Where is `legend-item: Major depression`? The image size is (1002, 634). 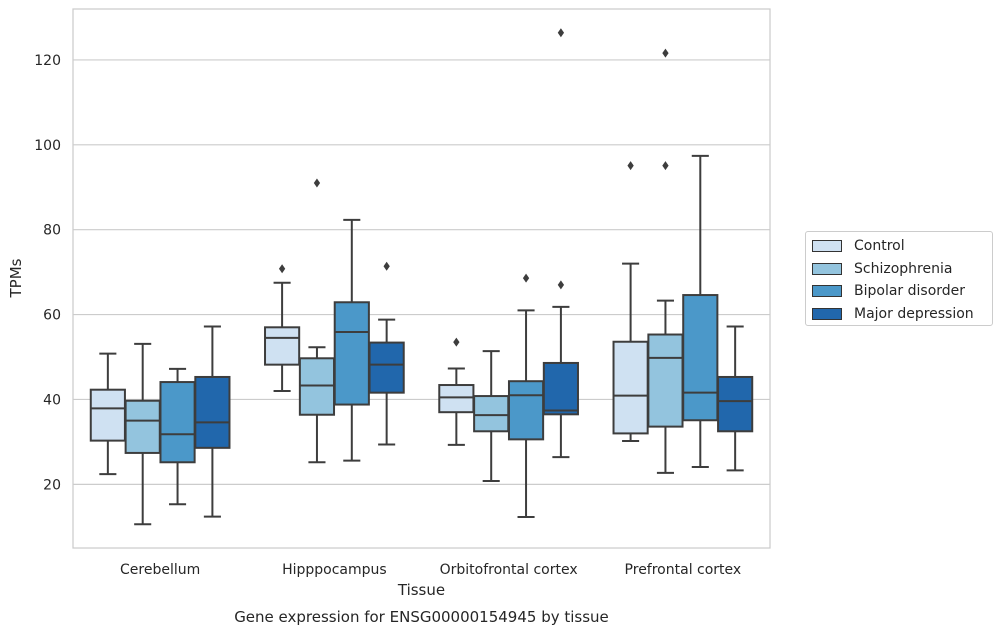
legend-item: Major depression is located at coordinates (893, 314).